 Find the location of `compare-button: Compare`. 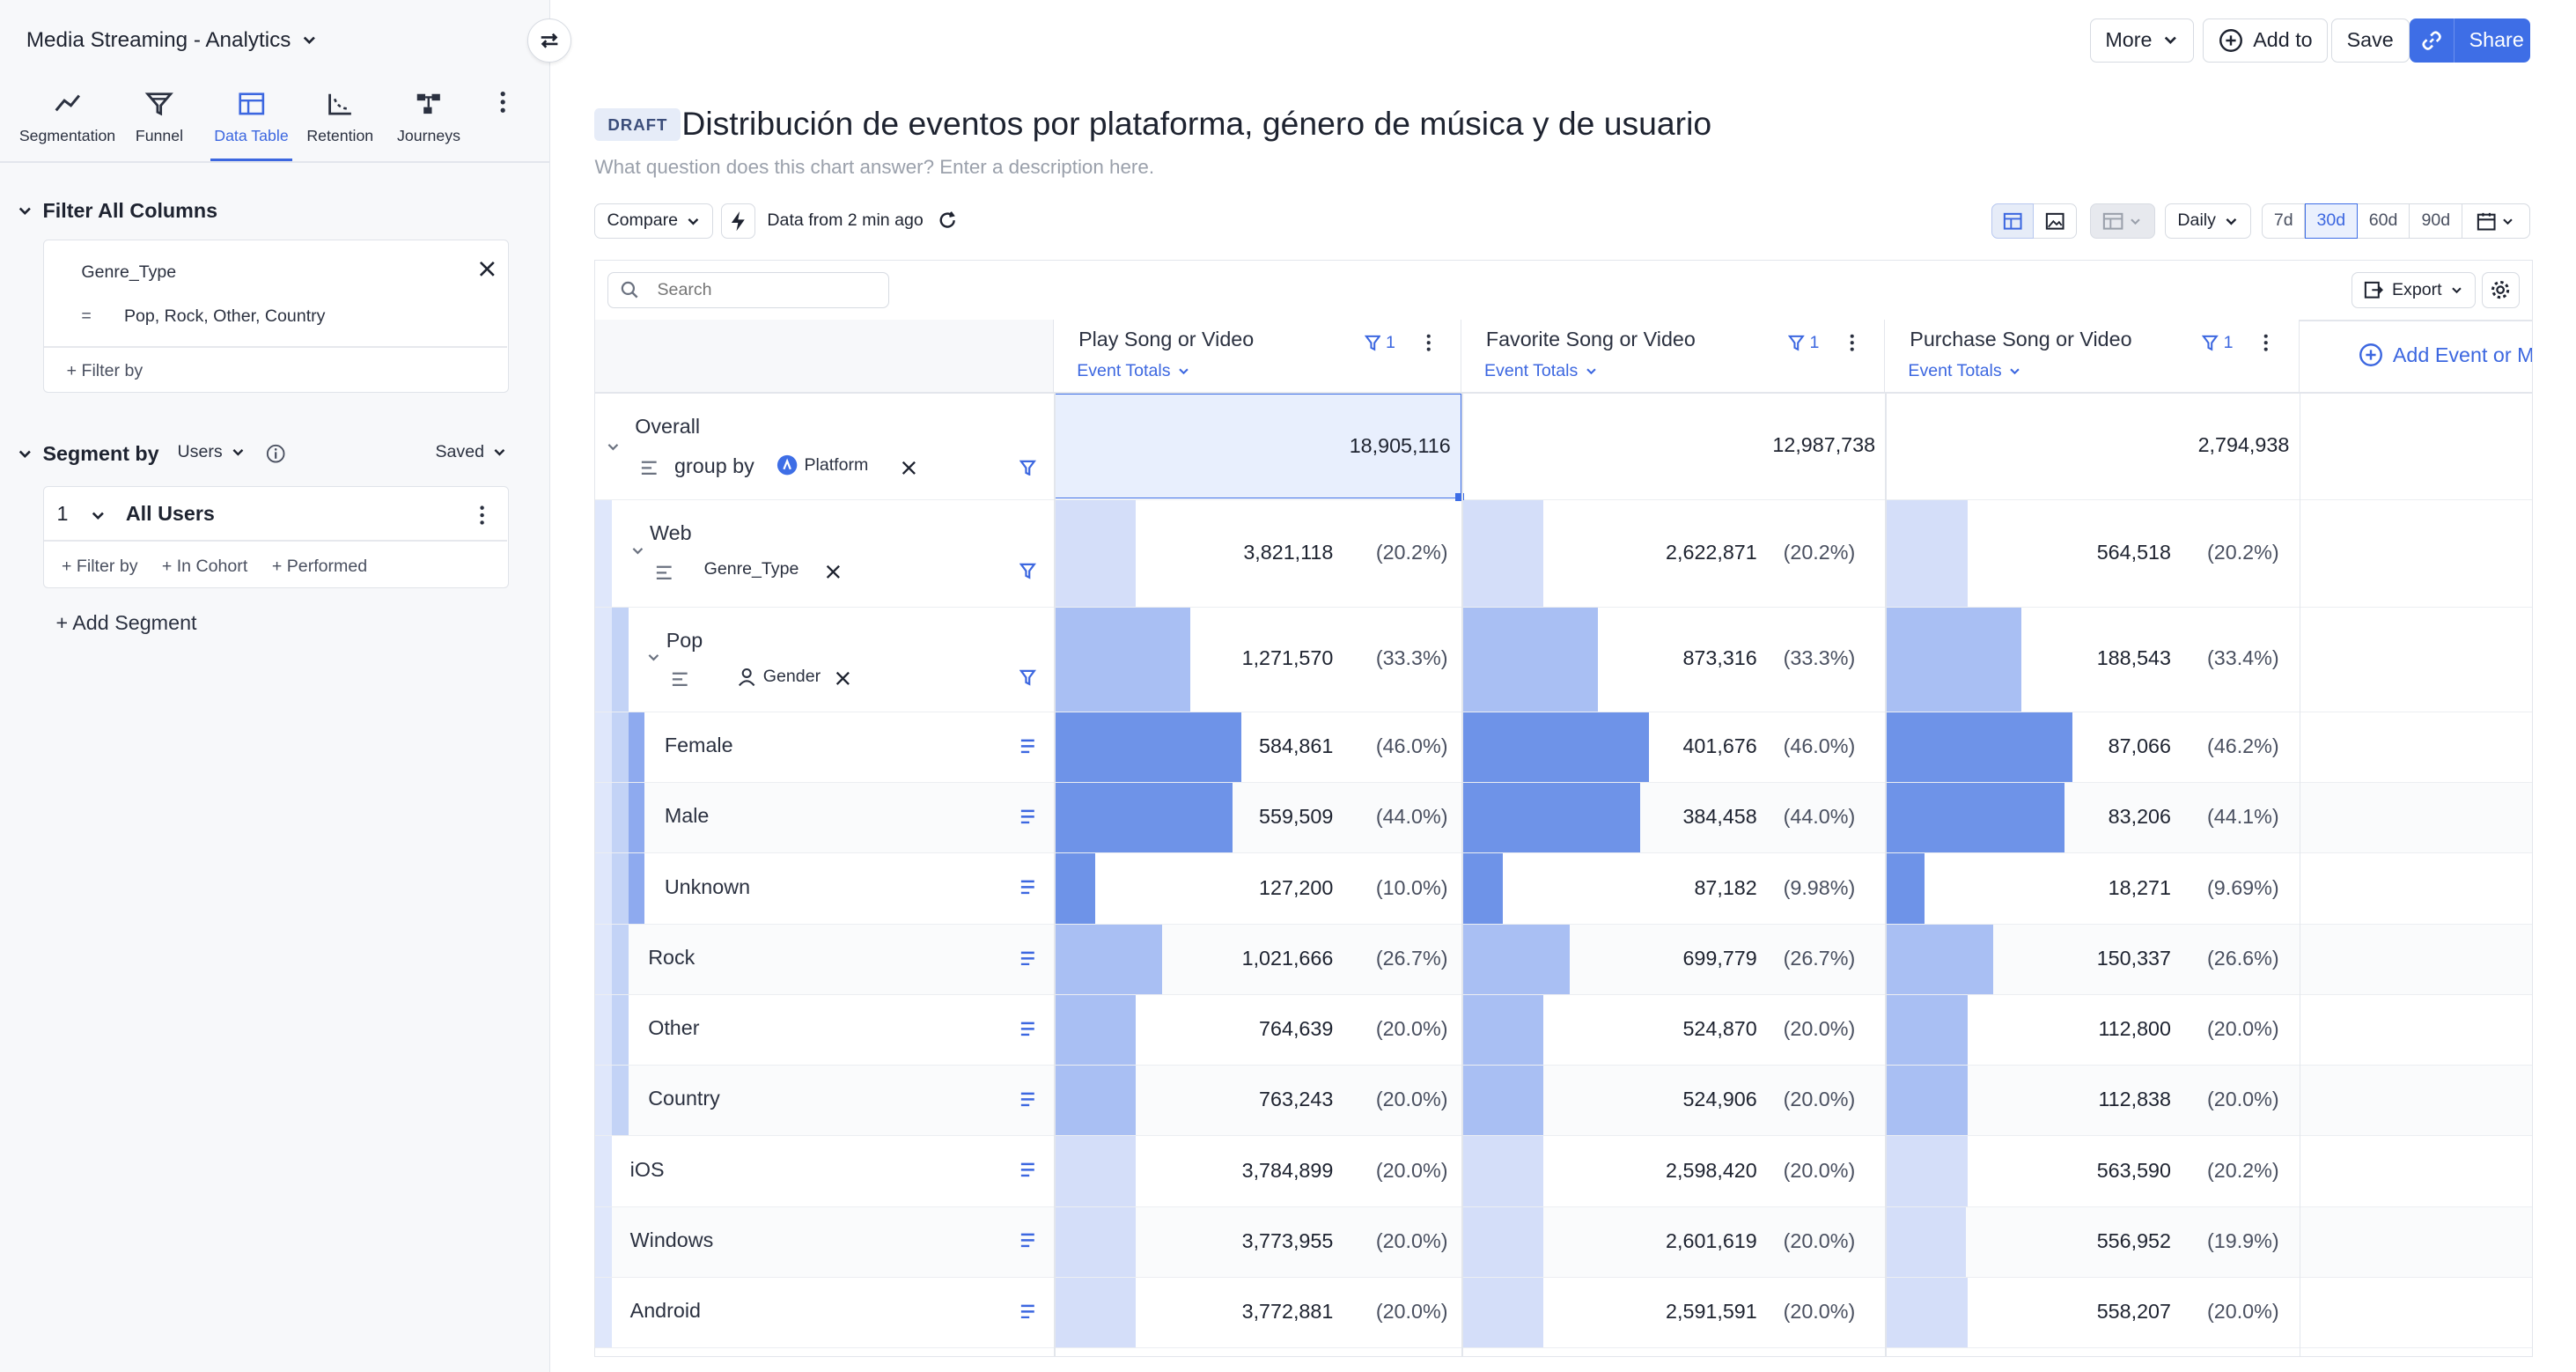

compare-button: Compare is located at coordinates (654, 221).